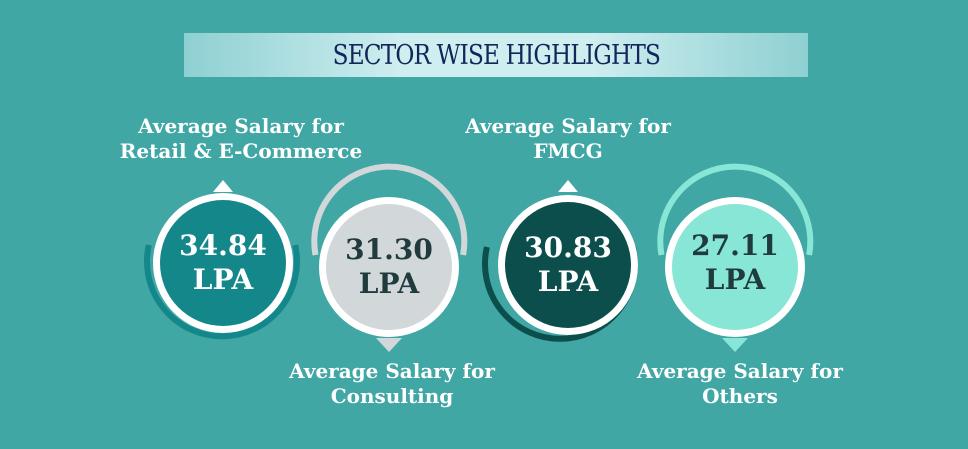  Describe the element at coordinates (740, 396) in the screenshot. I see `sector-label-line2: Others` at that location.